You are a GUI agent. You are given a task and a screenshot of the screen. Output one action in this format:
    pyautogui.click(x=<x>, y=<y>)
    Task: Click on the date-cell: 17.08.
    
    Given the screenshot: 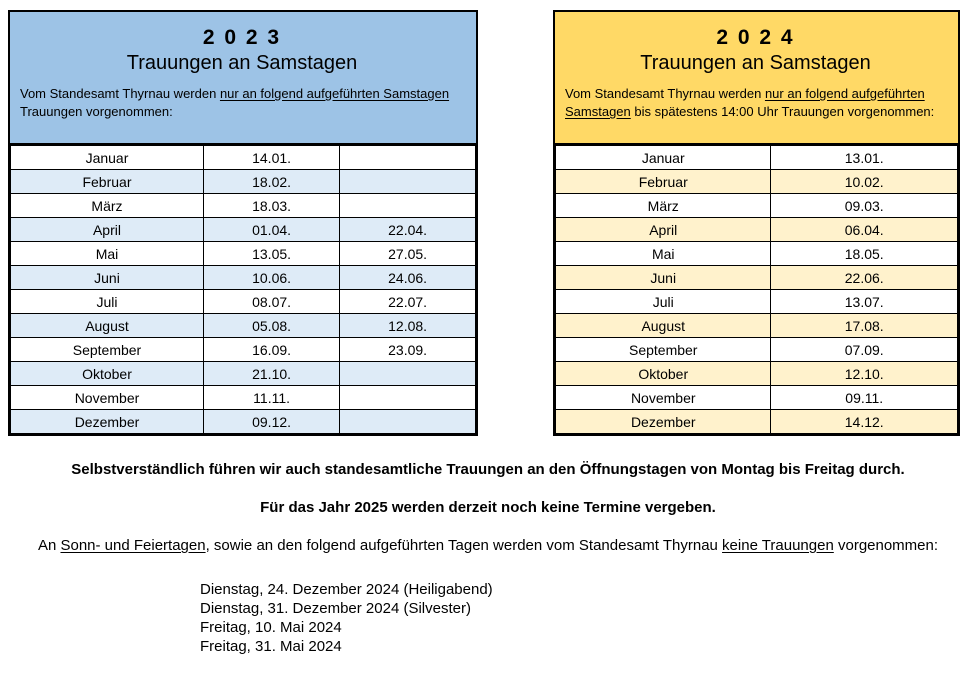 What is the action you would take?
    pyautogui.click(x=864, y=325)
    